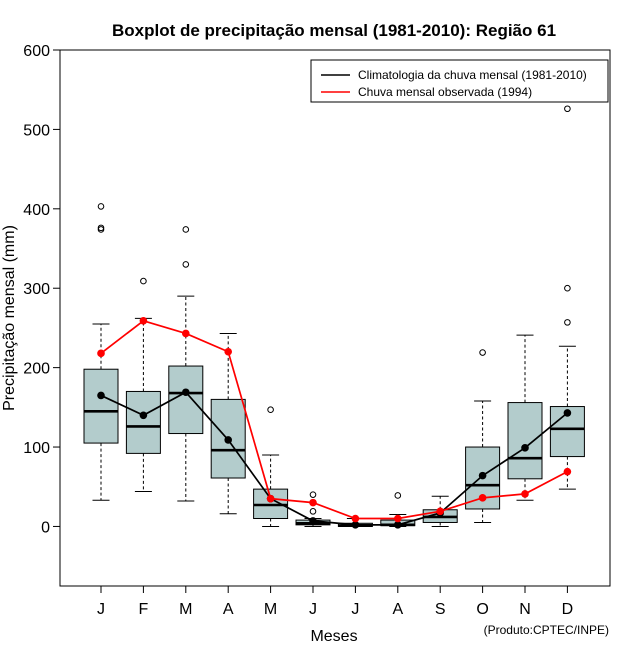  I want to click on x-tick-label: F, so click(144, 609).